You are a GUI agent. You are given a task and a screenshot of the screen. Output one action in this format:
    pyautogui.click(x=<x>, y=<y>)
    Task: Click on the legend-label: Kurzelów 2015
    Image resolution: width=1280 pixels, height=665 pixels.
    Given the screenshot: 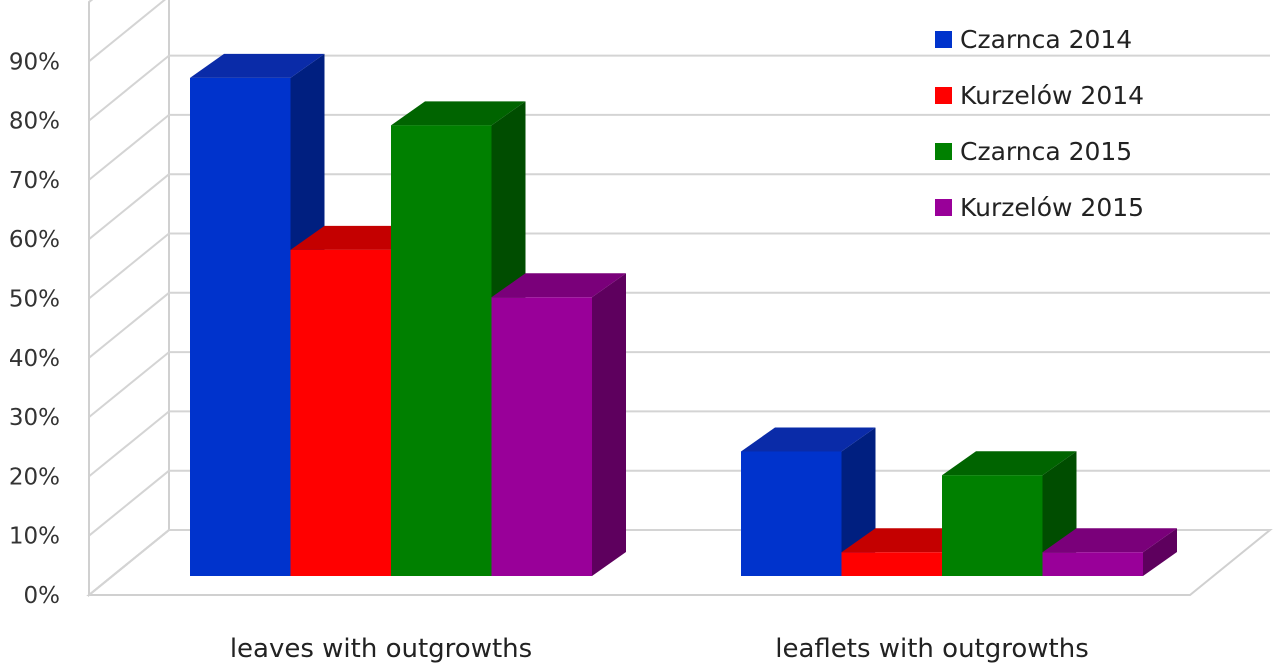 What is the action you would take?
    pyautogui.click(x=1052, y=207)
    